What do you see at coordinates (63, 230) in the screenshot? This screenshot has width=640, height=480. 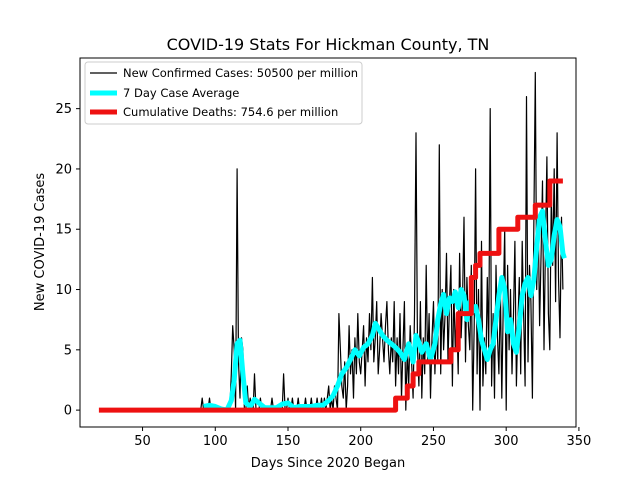 I see `y-tick-label: 15` at bounding box center [63, 230].